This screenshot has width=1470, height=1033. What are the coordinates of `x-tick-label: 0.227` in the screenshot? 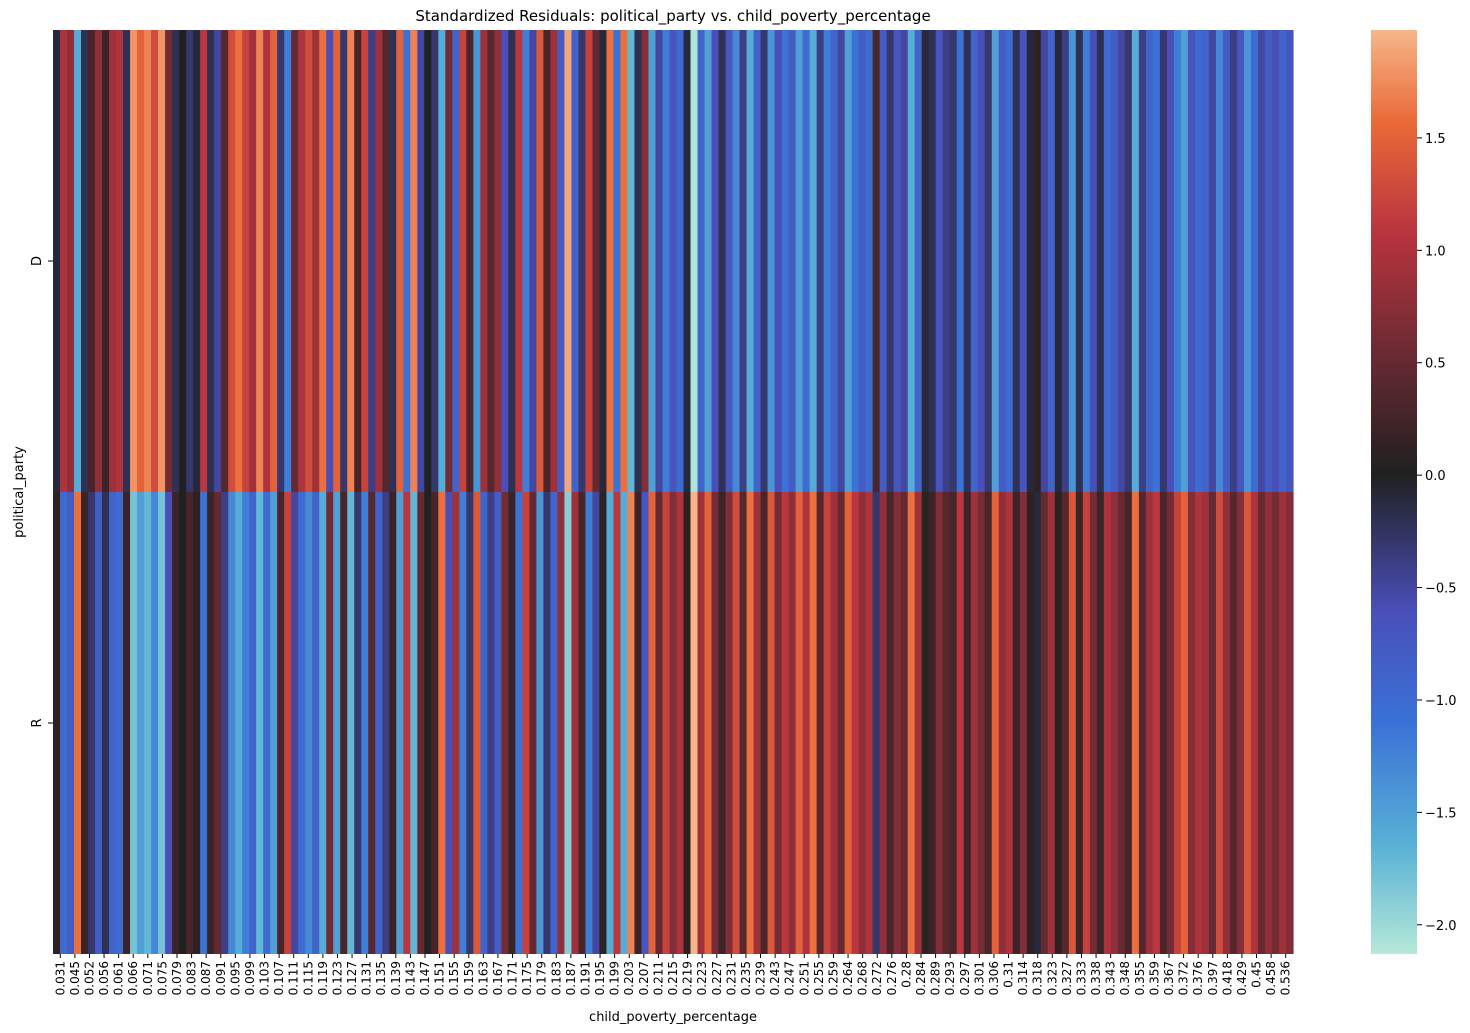 It's located at (717, 978).